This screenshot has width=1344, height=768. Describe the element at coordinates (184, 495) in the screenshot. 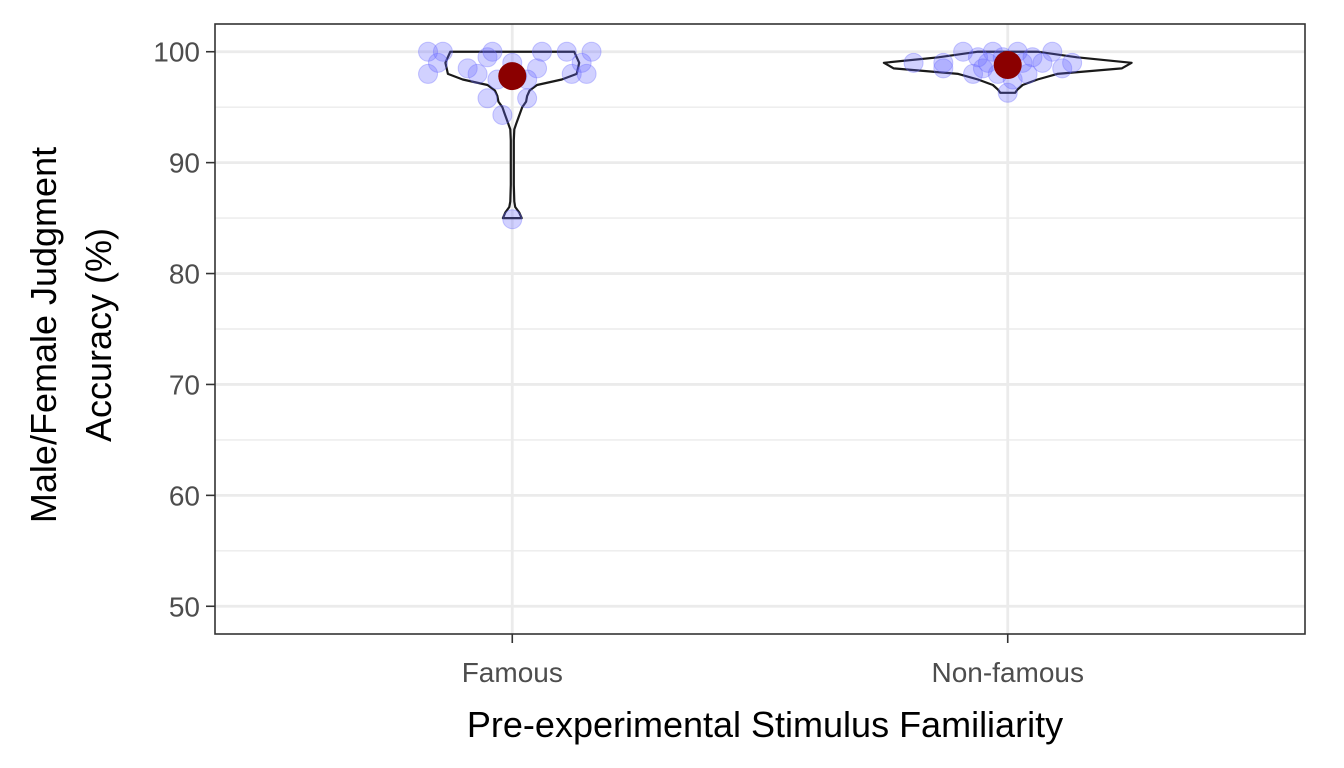

I see `y-tick-label: 60` at that location.